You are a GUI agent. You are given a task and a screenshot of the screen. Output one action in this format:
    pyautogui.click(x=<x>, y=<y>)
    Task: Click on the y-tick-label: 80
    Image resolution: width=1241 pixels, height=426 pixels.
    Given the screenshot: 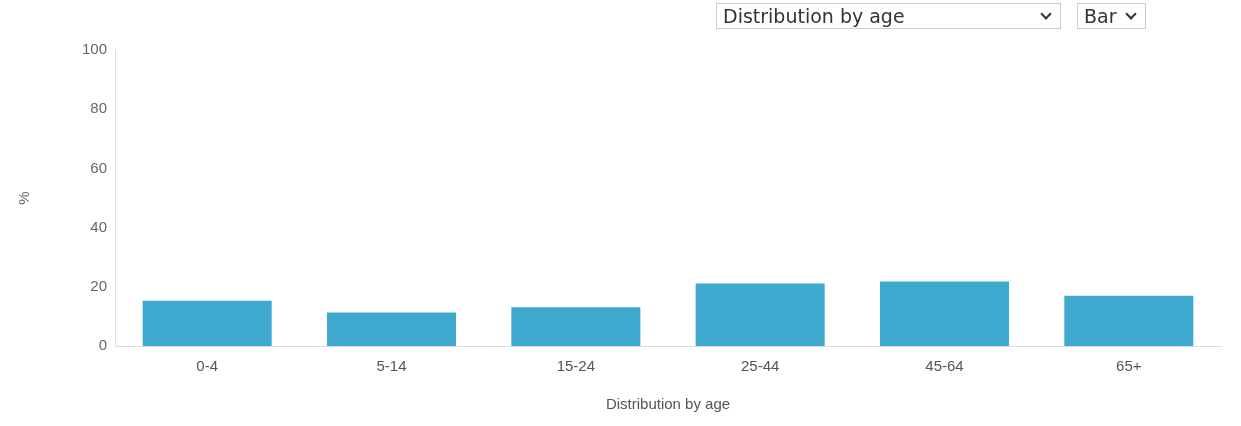 What is the action you would take?
    pyautogui.click(x=99, y=108)
    